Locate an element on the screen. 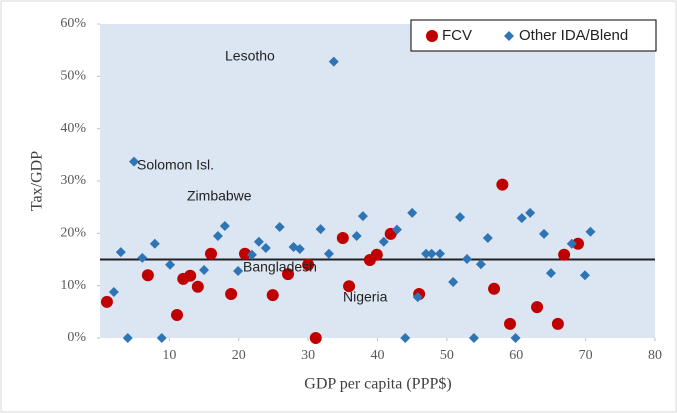 This screenshot has width=677, height=413. x-tick-label: 40 is located at coordinates (378, 355).